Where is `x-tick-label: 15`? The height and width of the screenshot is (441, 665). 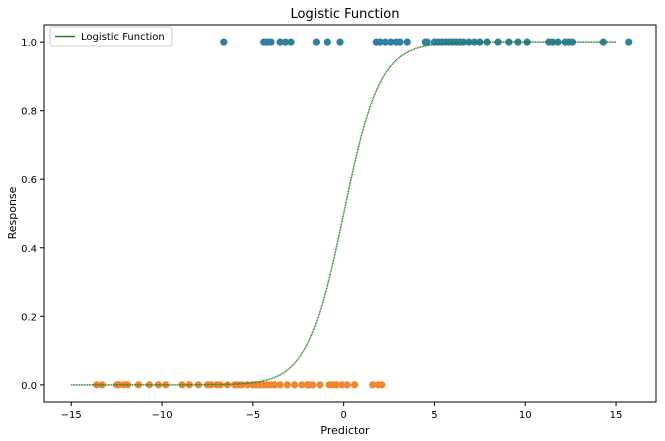 x-tick-label: 15 is located at coordinates (616, 415).